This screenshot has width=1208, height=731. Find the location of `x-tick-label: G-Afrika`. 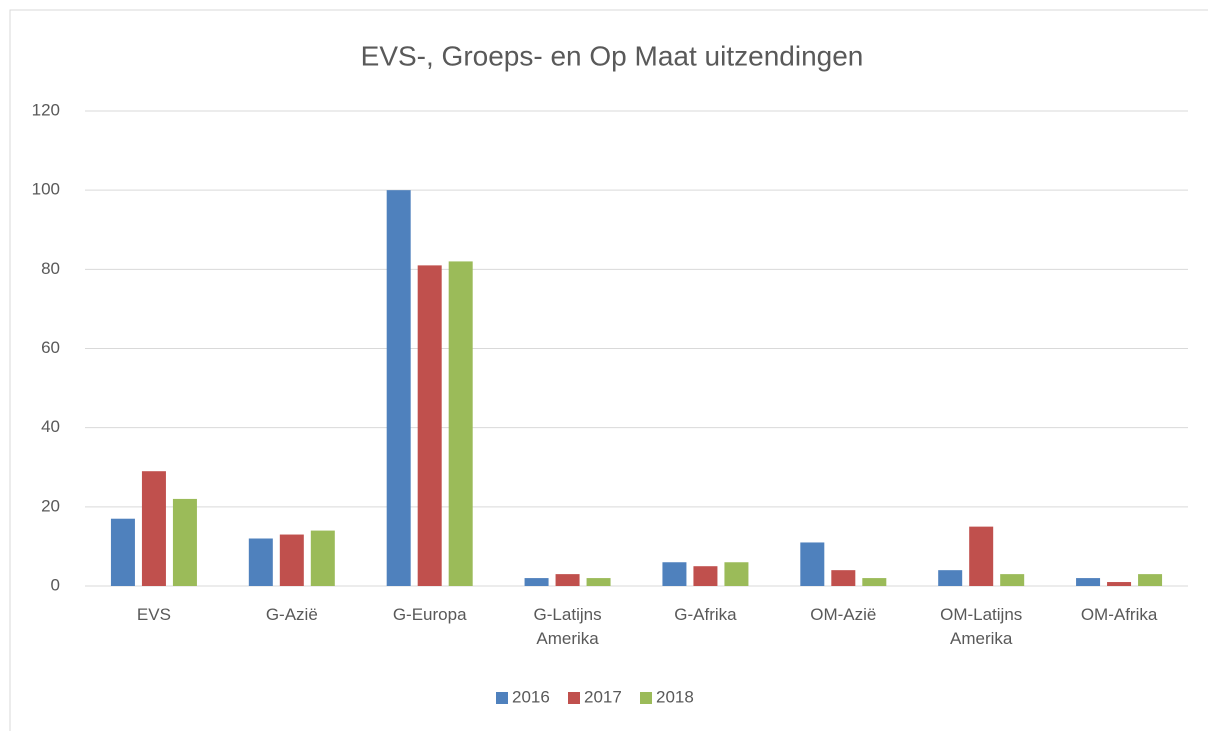

x-tick-label: G-Afrika is located at coordinates (705, 614).